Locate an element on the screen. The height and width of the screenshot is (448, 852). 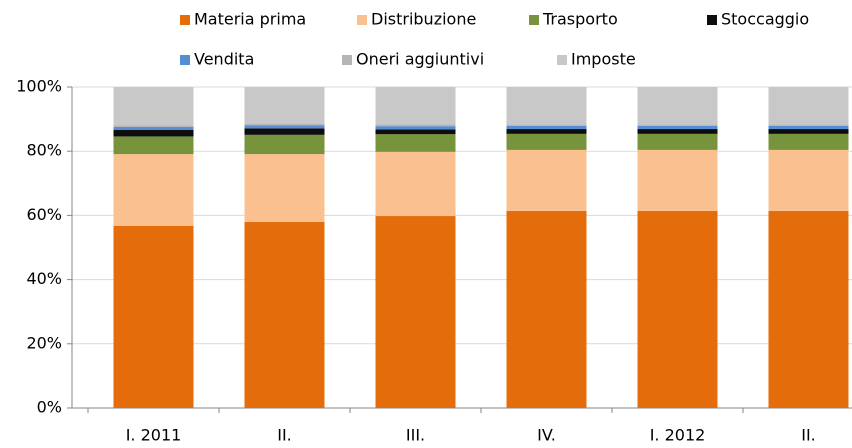
y-tick-label: 20% is located at coordinates (44, 342).